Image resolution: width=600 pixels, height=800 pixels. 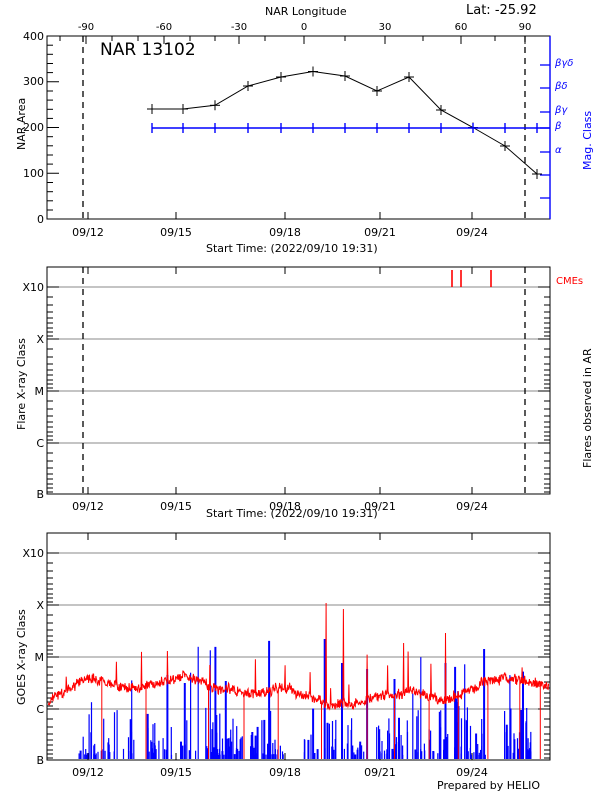 What do you see at coordinates (53, 127) in the screenshot?
I see `top-panel-y-ticks` at bounding box center [53, 127].